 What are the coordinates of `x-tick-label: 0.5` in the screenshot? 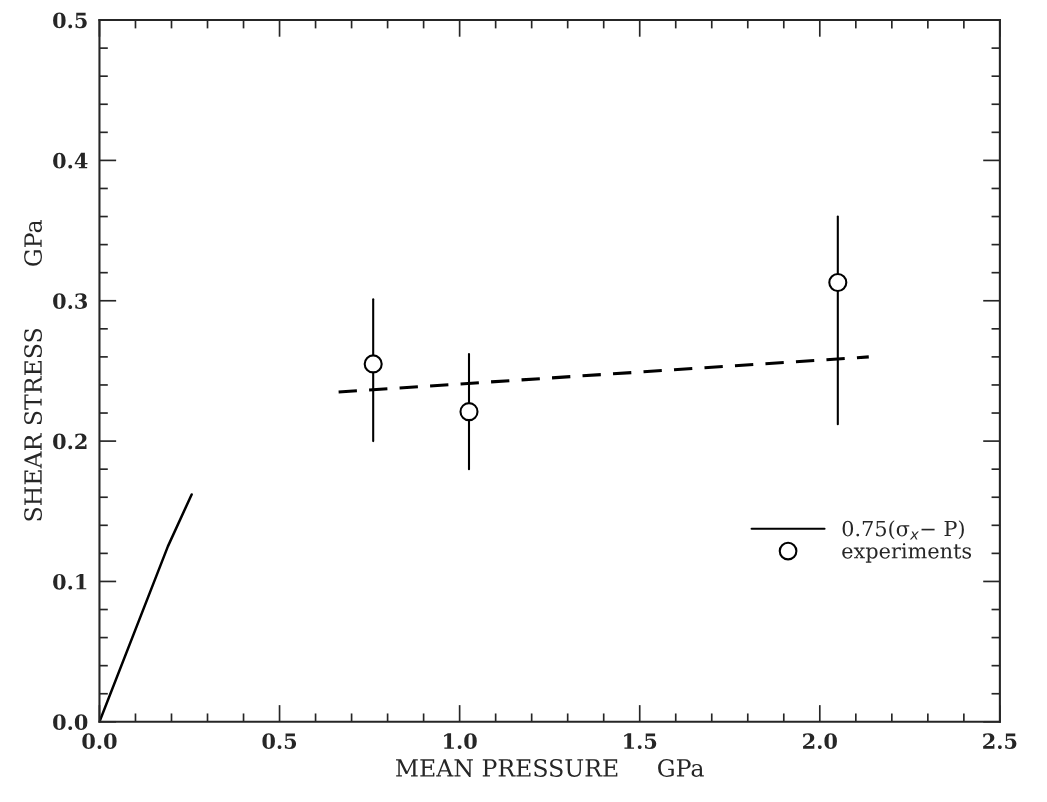 It's located at (279, 741).